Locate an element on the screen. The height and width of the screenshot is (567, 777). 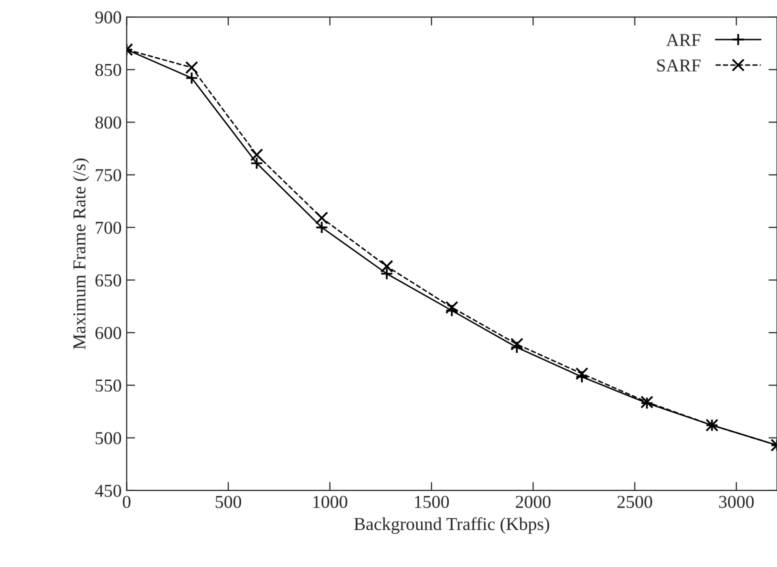
y-tick-label: 700 is located at coordinates (109, 228).